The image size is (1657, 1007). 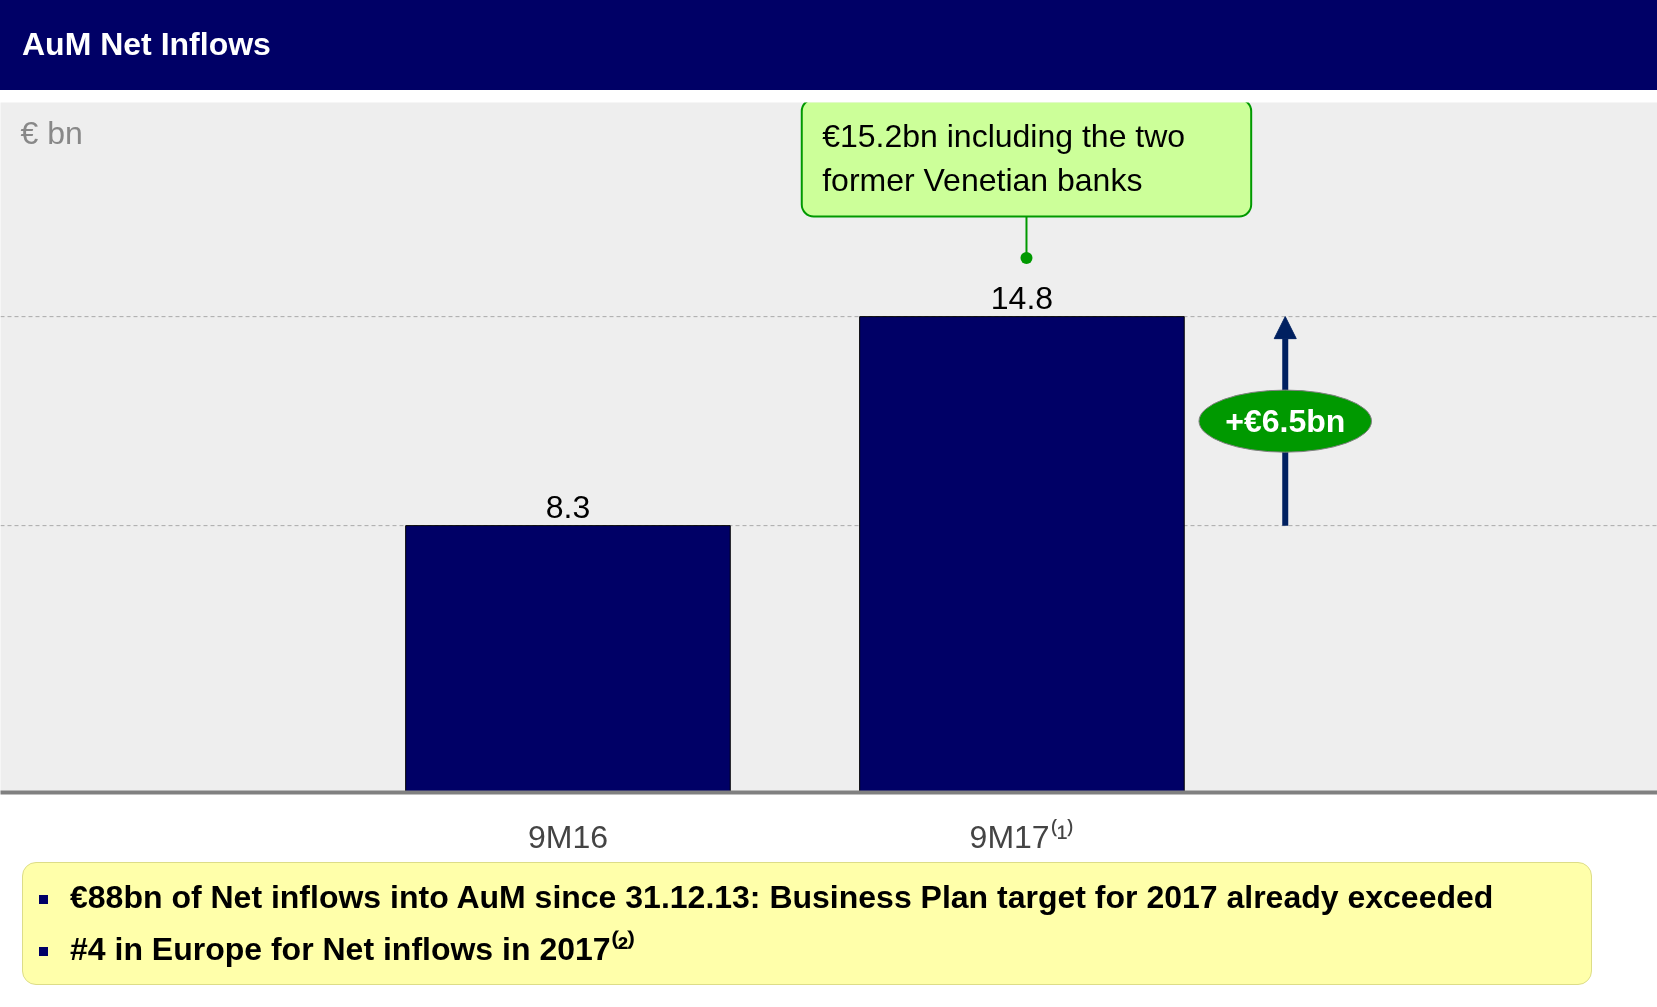 What do you see at coordinates (51, 132) in the screenshot?
I see `text: € bn` at bounding box center [51, 132].